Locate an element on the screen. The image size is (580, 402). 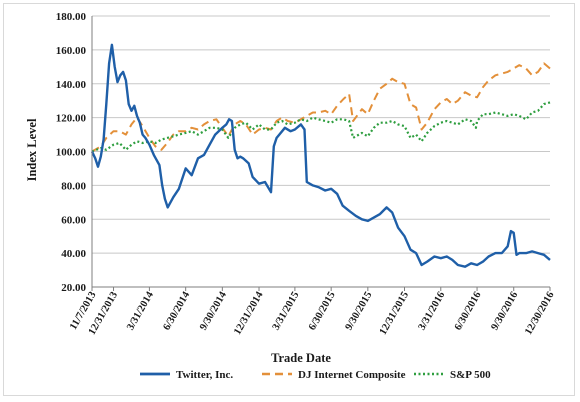
series-line is located at coordinates (321, 127).